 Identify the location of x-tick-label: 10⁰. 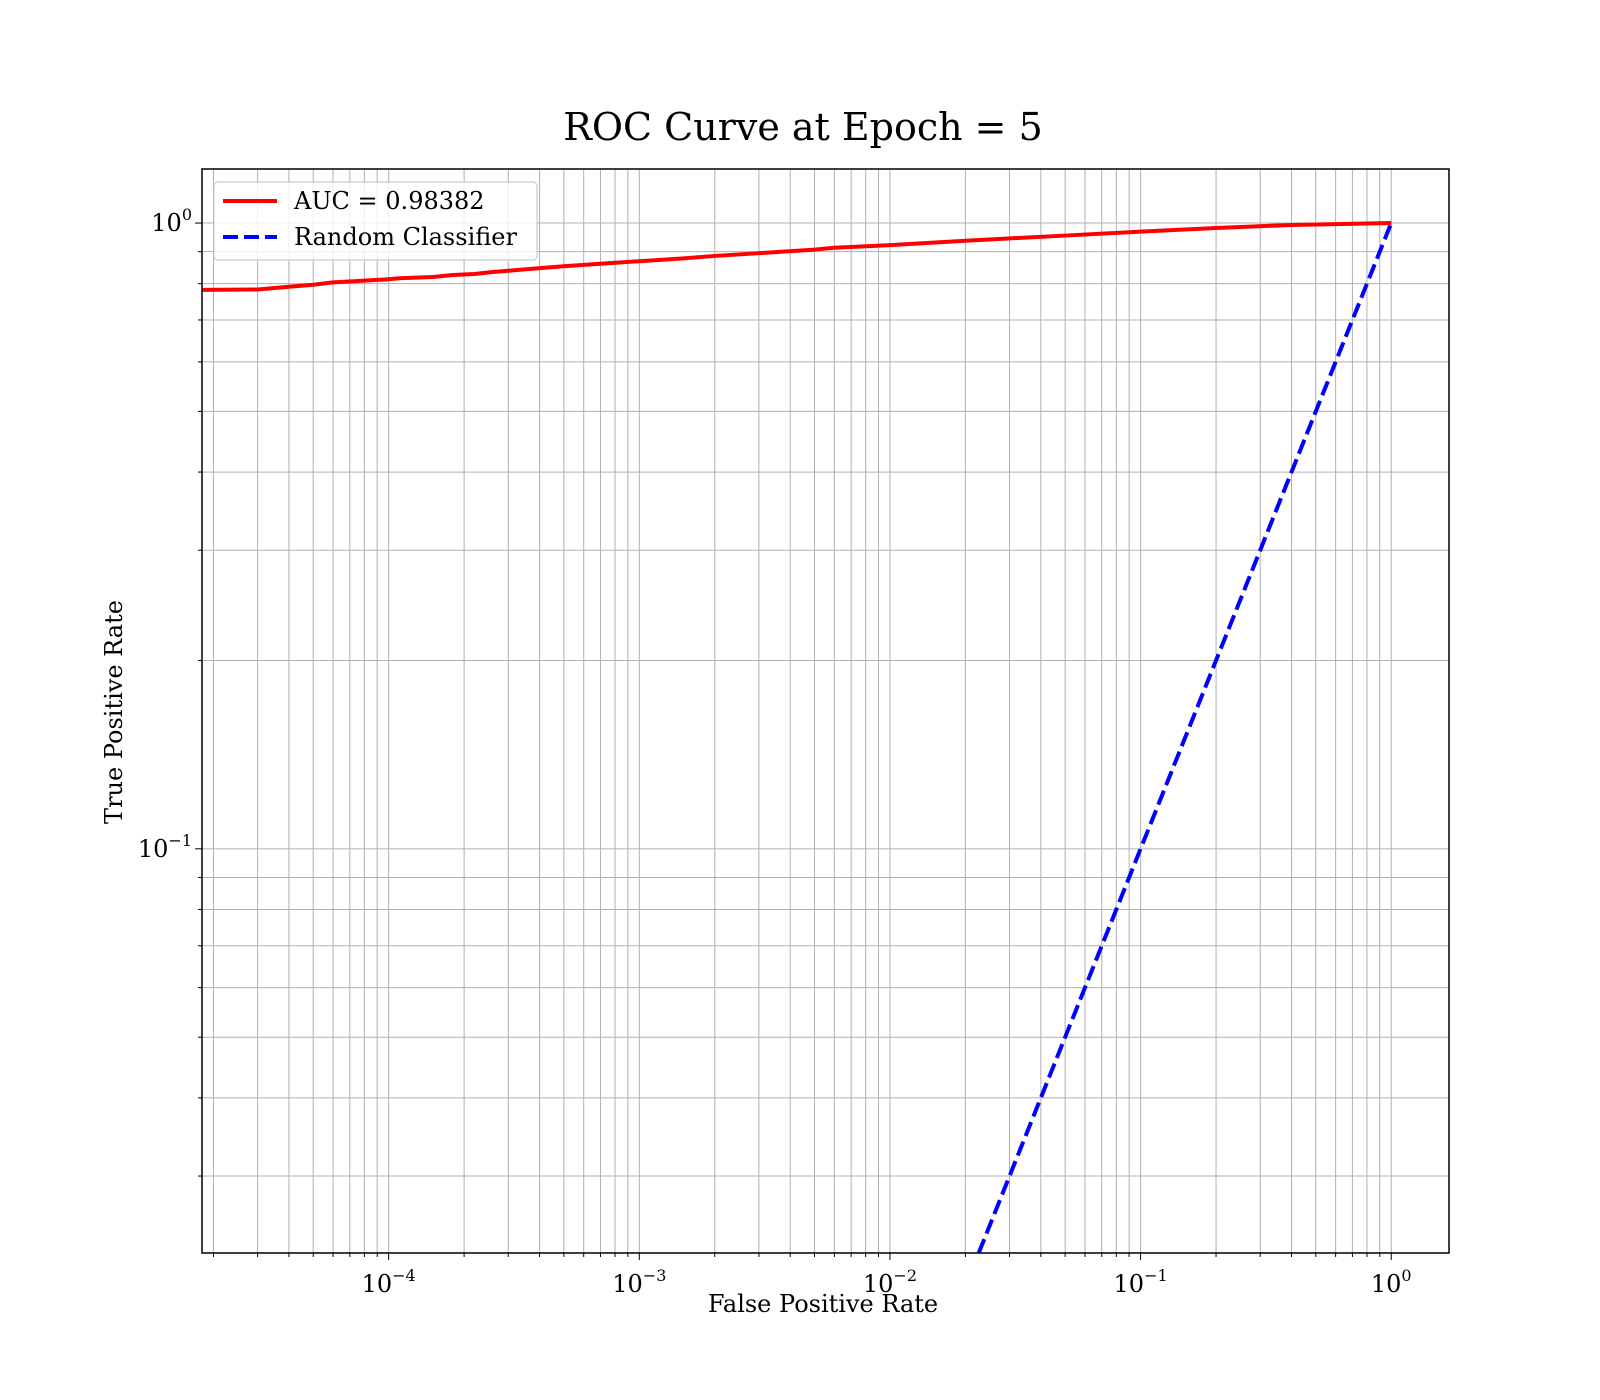
(1391, 1282).